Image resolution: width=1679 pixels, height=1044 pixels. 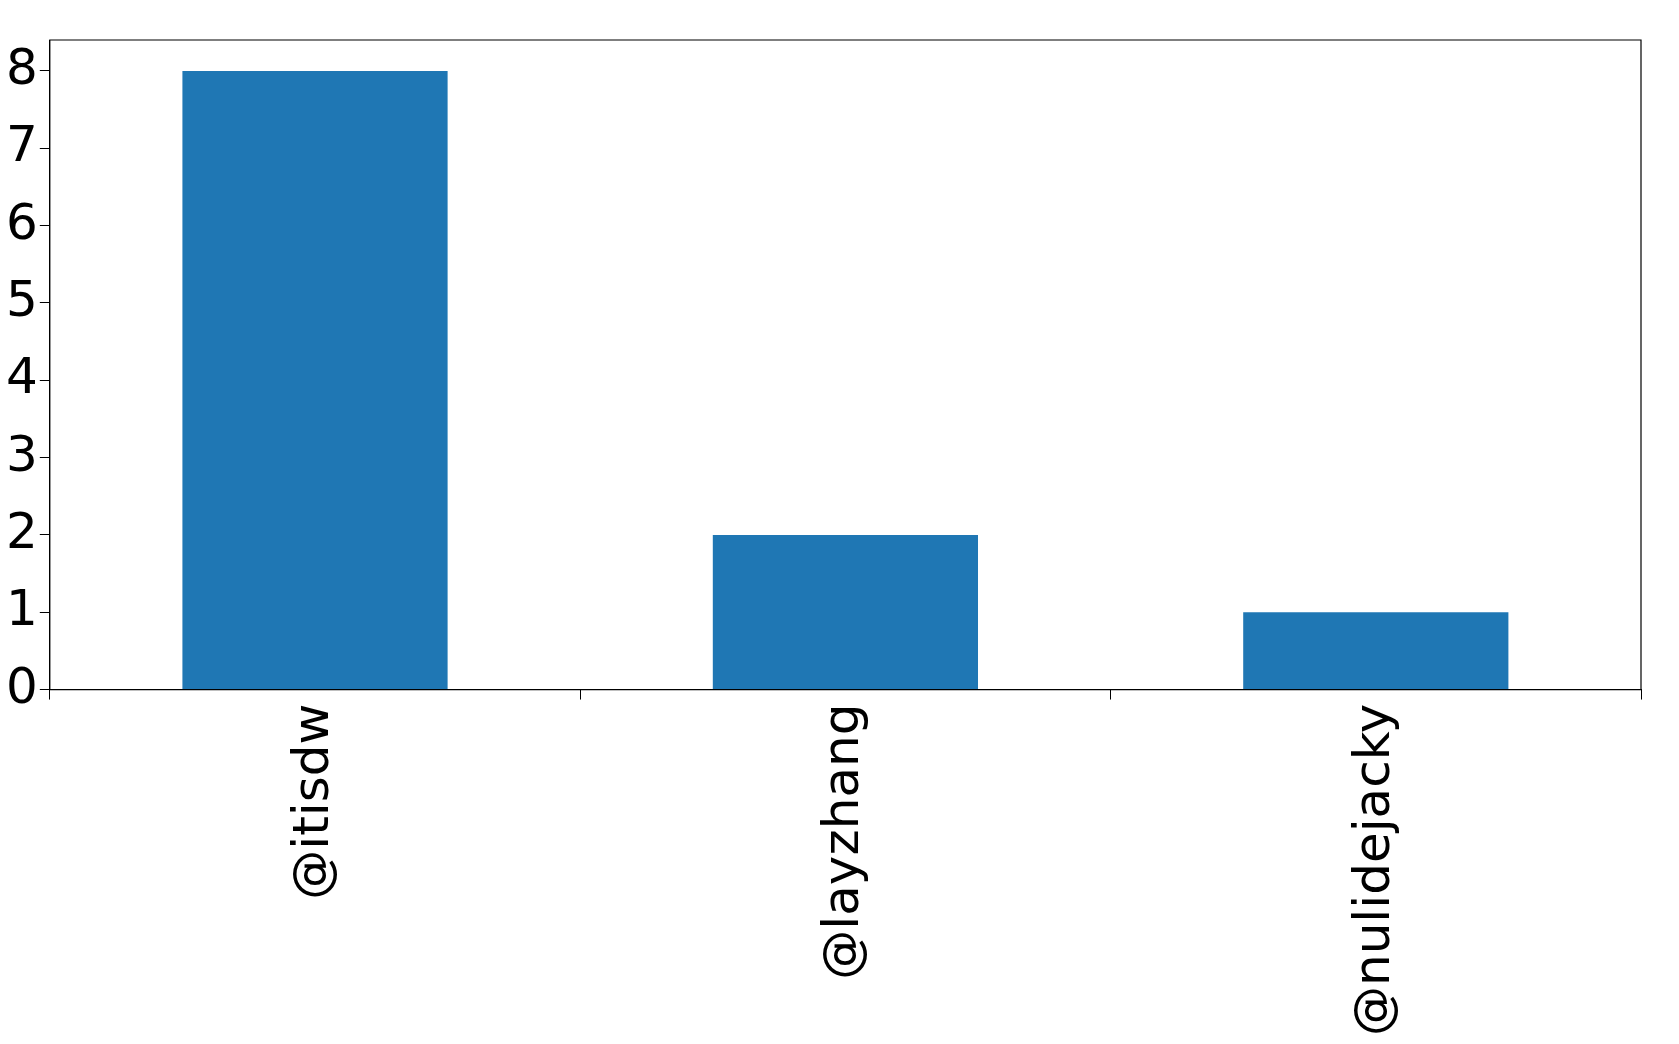 What do you see at coordinates (22, 298) in the screenshot?
I see `y-tick-label: 5` at bounding box center [22, 298].